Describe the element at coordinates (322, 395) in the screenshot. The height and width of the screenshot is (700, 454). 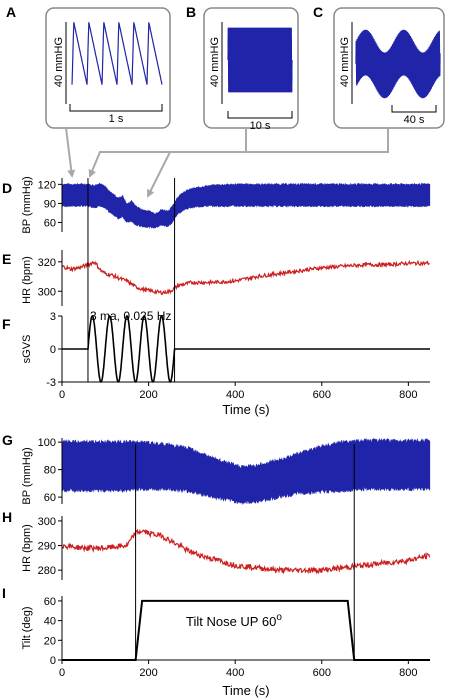
I see `panel-f-xtick-label: 600` at that location.